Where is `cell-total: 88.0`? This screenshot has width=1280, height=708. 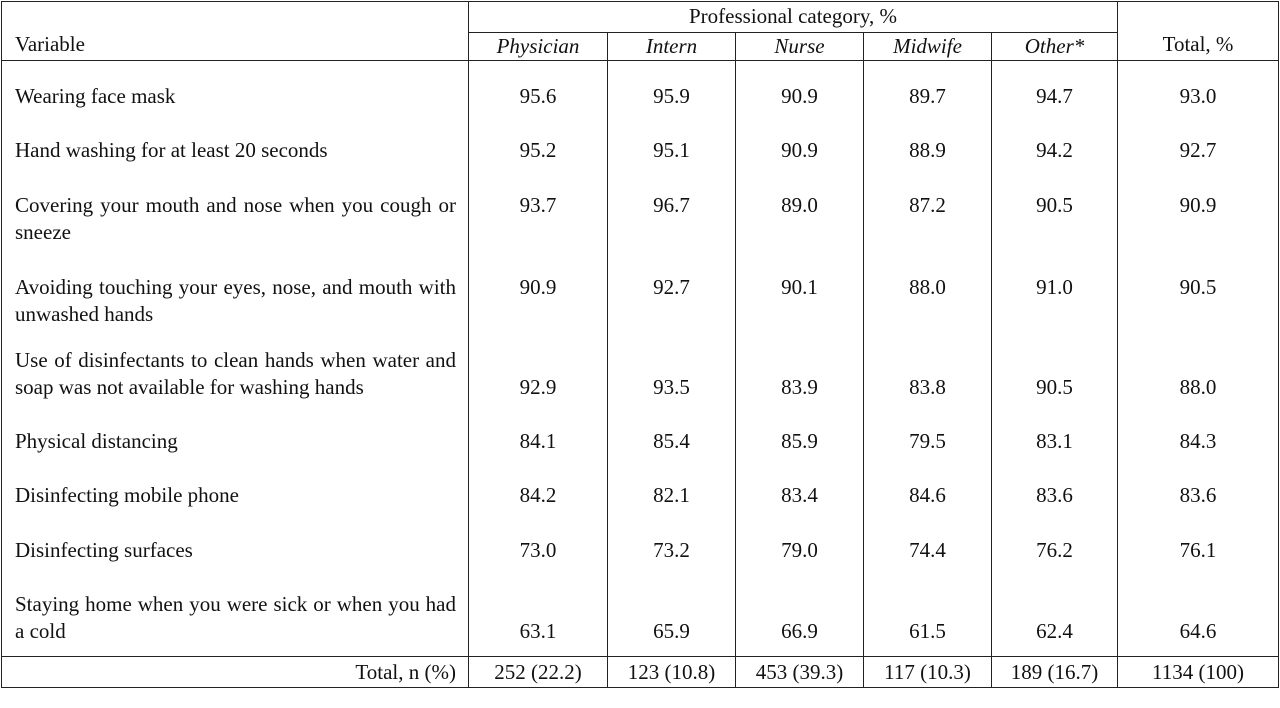
cell-total: 88.0 is located at coordinates (1198, 373).